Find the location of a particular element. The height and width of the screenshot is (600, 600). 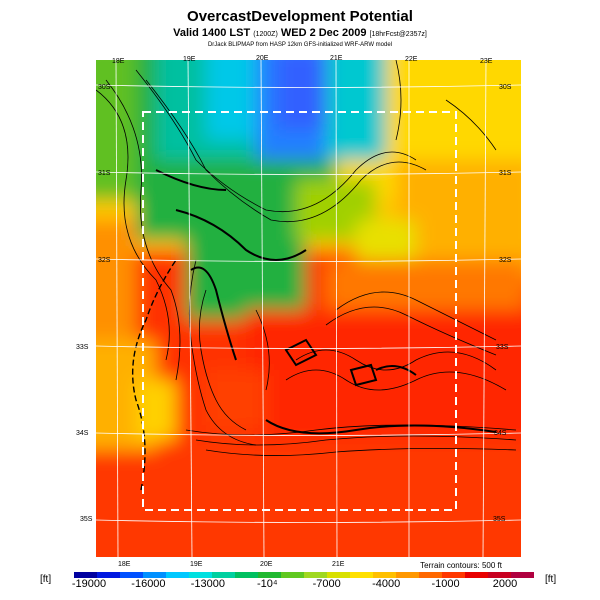

lat-label-left-4: 33S is located at coordinates (82, 347).